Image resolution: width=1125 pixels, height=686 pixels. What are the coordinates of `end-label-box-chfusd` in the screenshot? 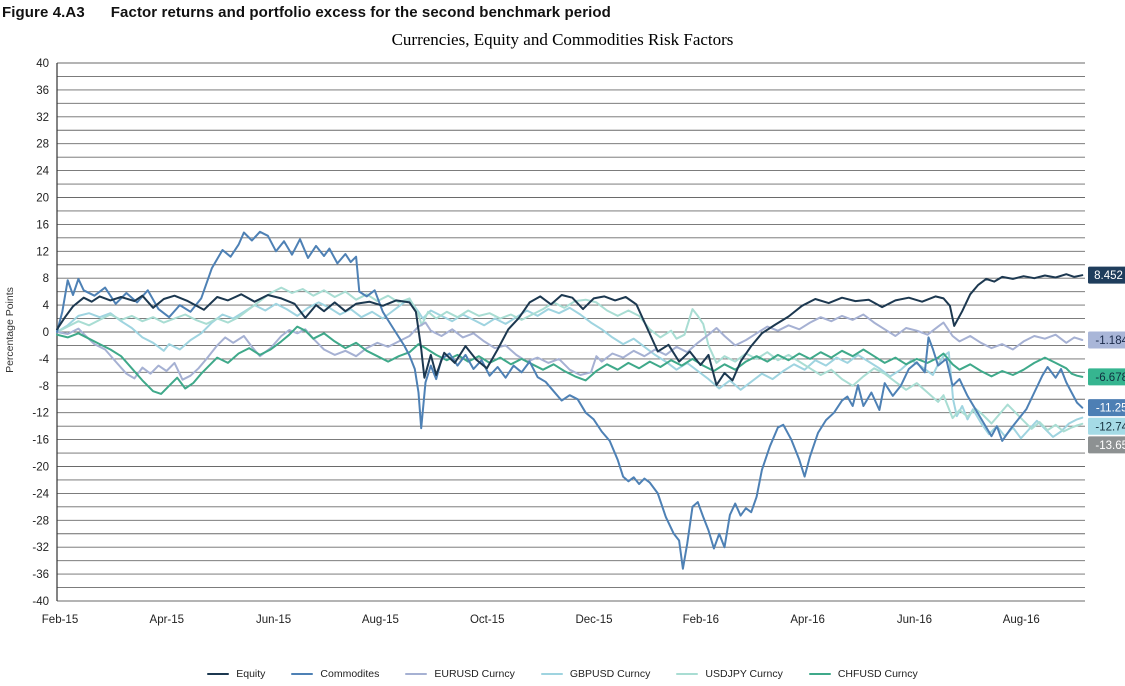 It's located at (1106, 377).